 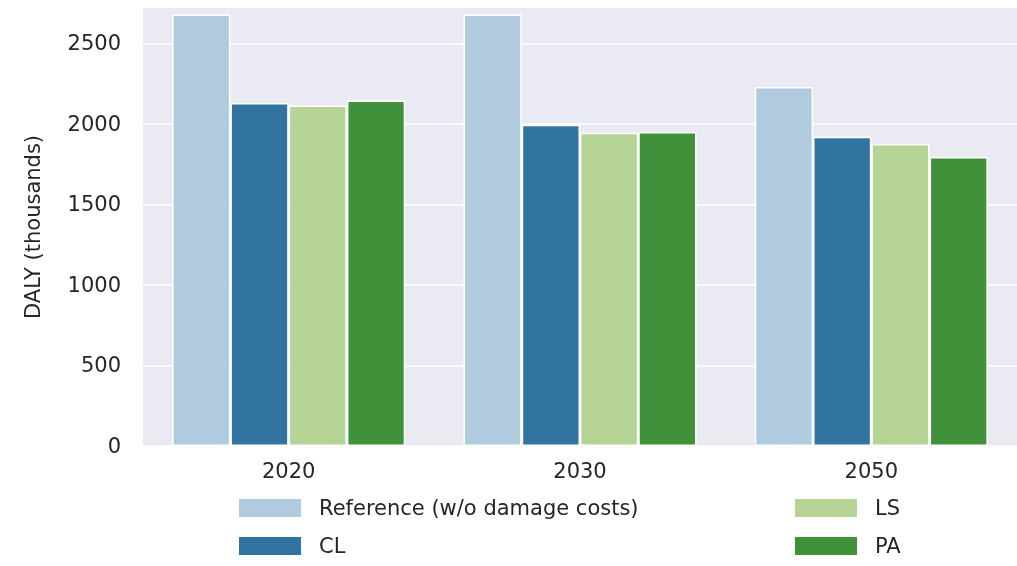 What do you see at coordinates (580, 470) in the screenshot?
I see `x-tick-label: 2030` at bounding box center [580, 470].